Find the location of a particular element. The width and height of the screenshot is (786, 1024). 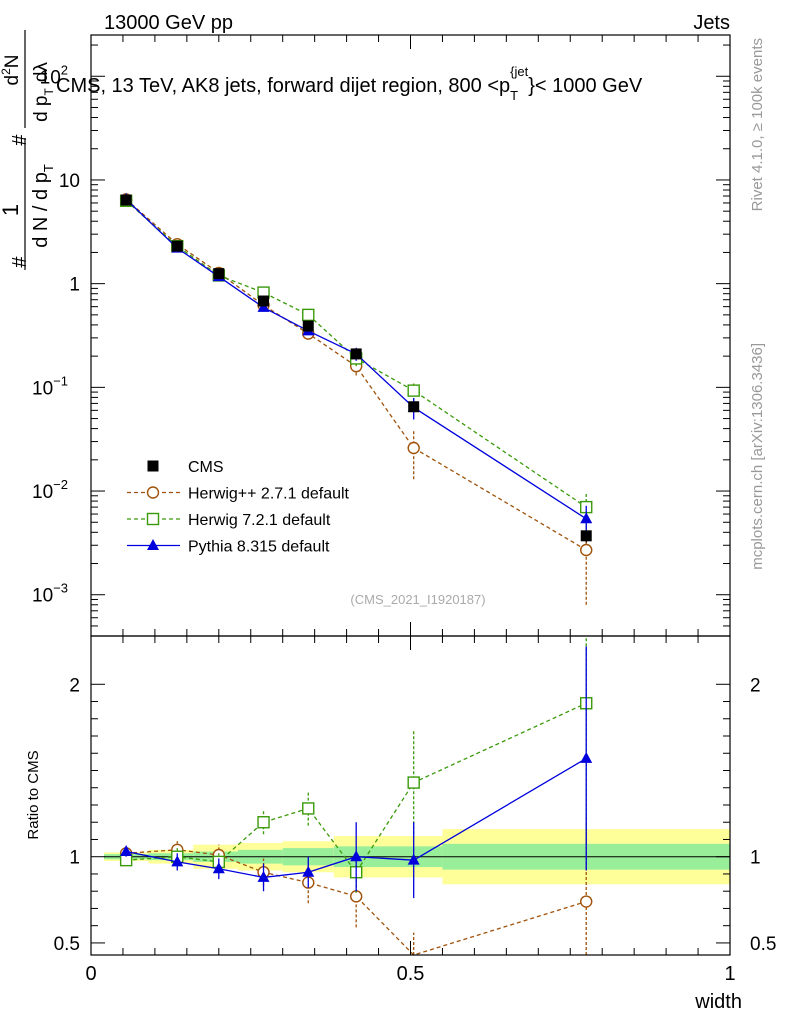

title-superscript: {jet is located at coordinates (519, 71).